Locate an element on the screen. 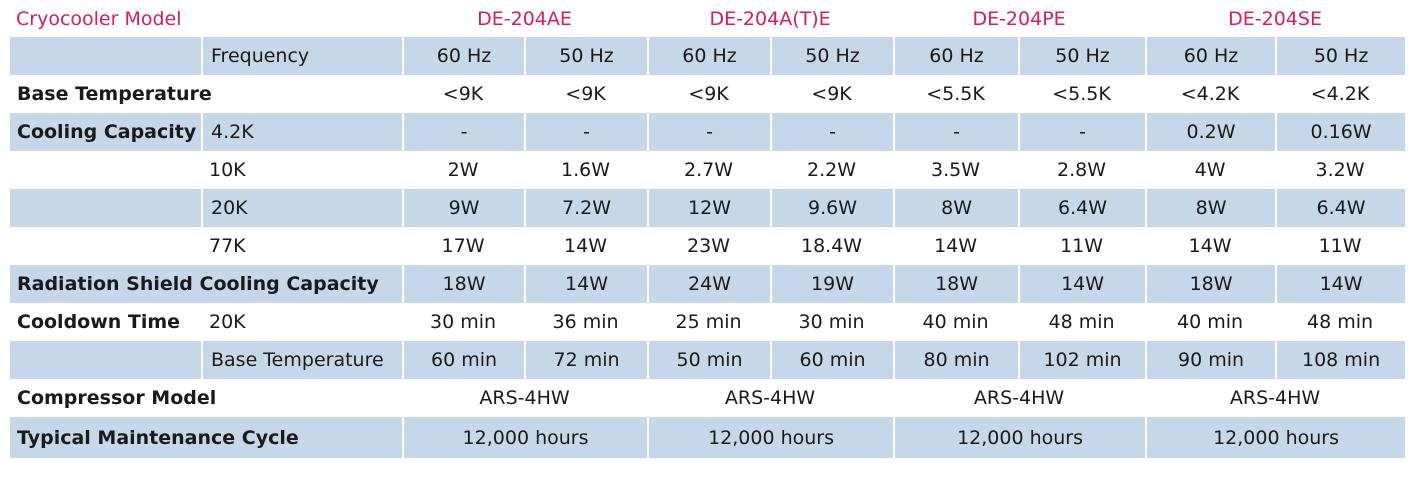 The image size is (1415, 485). table-cell: 50 min is located at coordinates (709, 360).